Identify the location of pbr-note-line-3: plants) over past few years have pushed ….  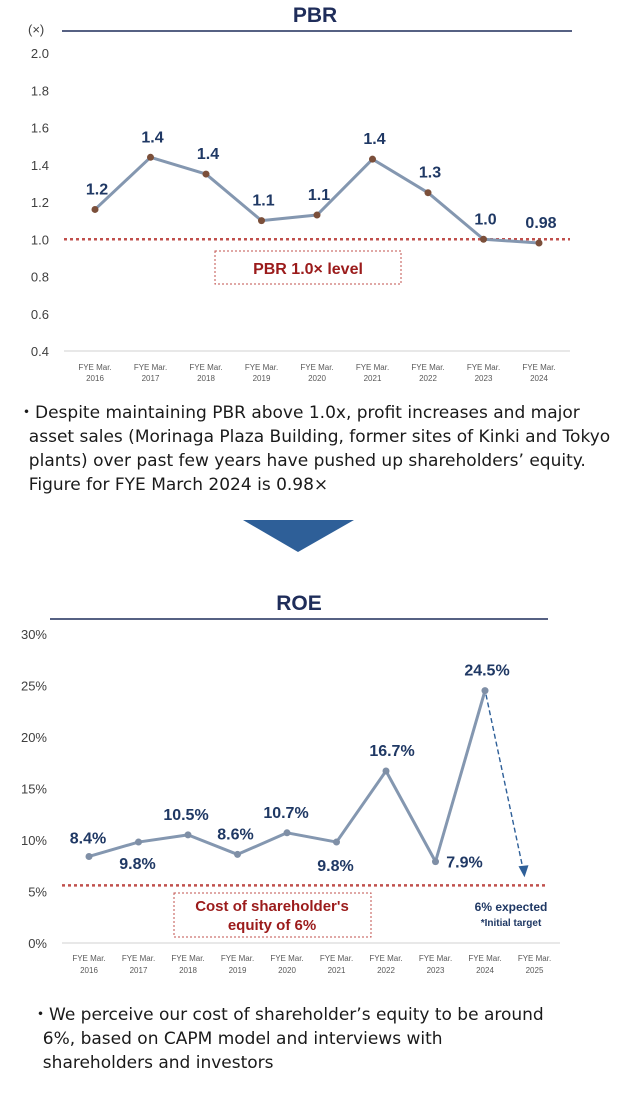
(302, 461).